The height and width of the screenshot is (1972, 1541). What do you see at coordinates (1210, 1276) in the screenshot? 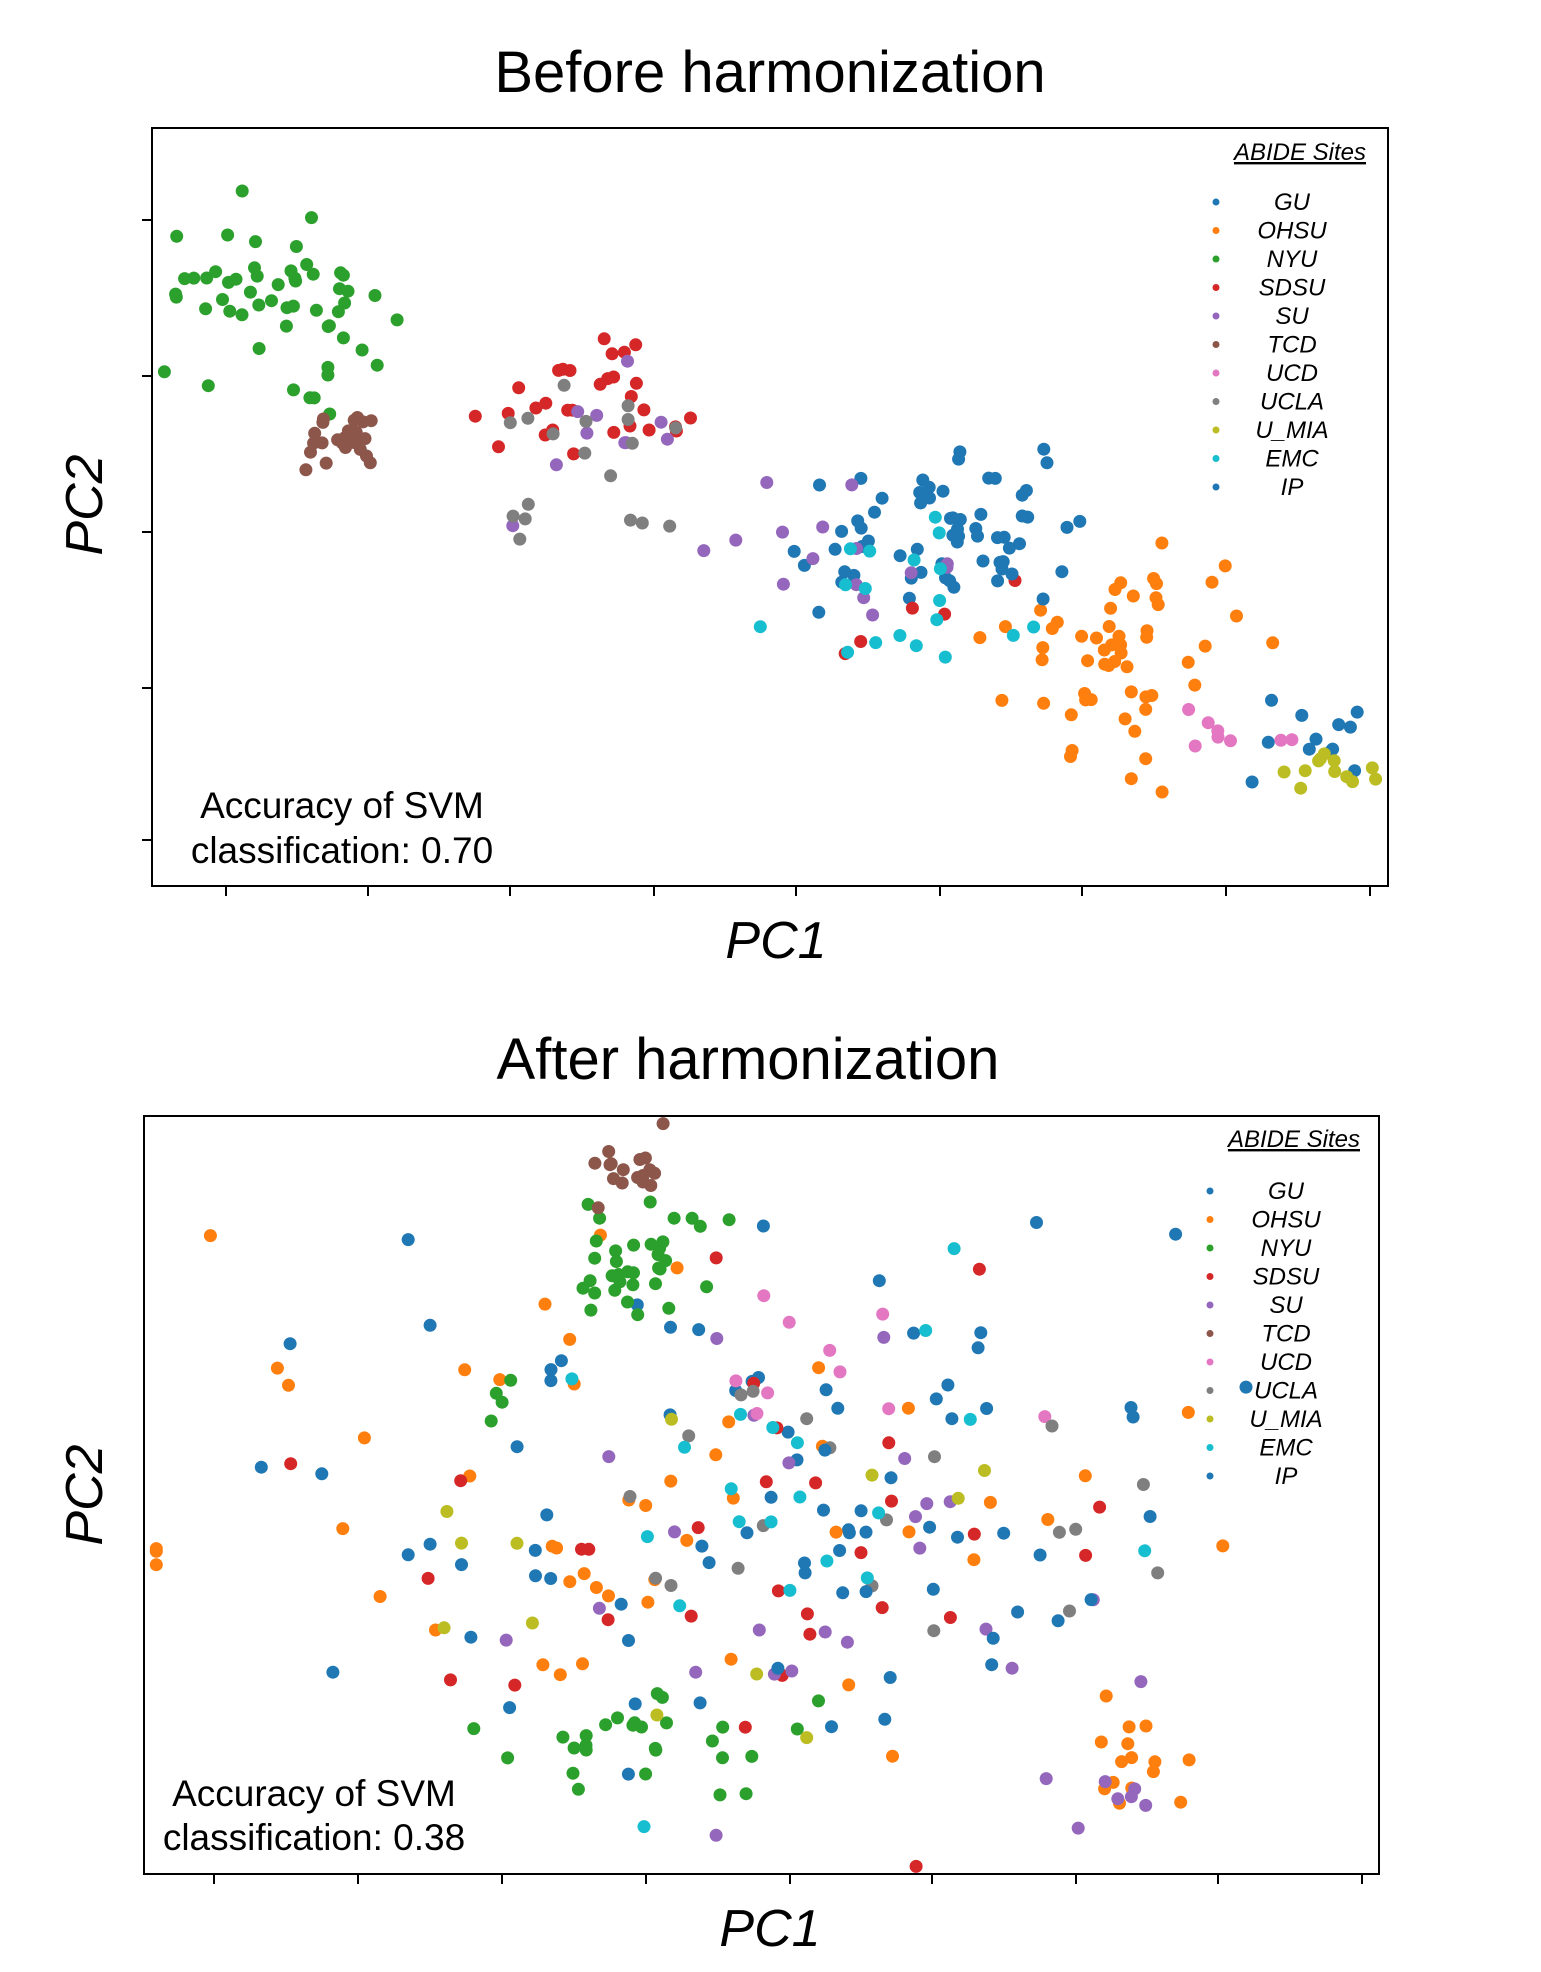
I see `legend-marker-sdsu` at bounding box center [1210, 1276].